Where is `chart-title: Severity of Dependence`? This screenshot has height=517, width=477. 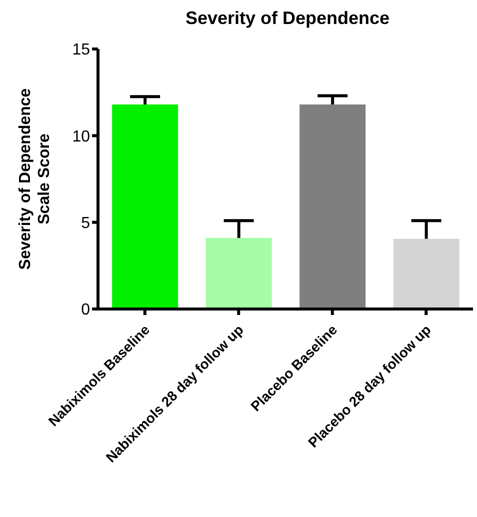 chart-title: Severity of Dependence is located at coordinates (287, 18).